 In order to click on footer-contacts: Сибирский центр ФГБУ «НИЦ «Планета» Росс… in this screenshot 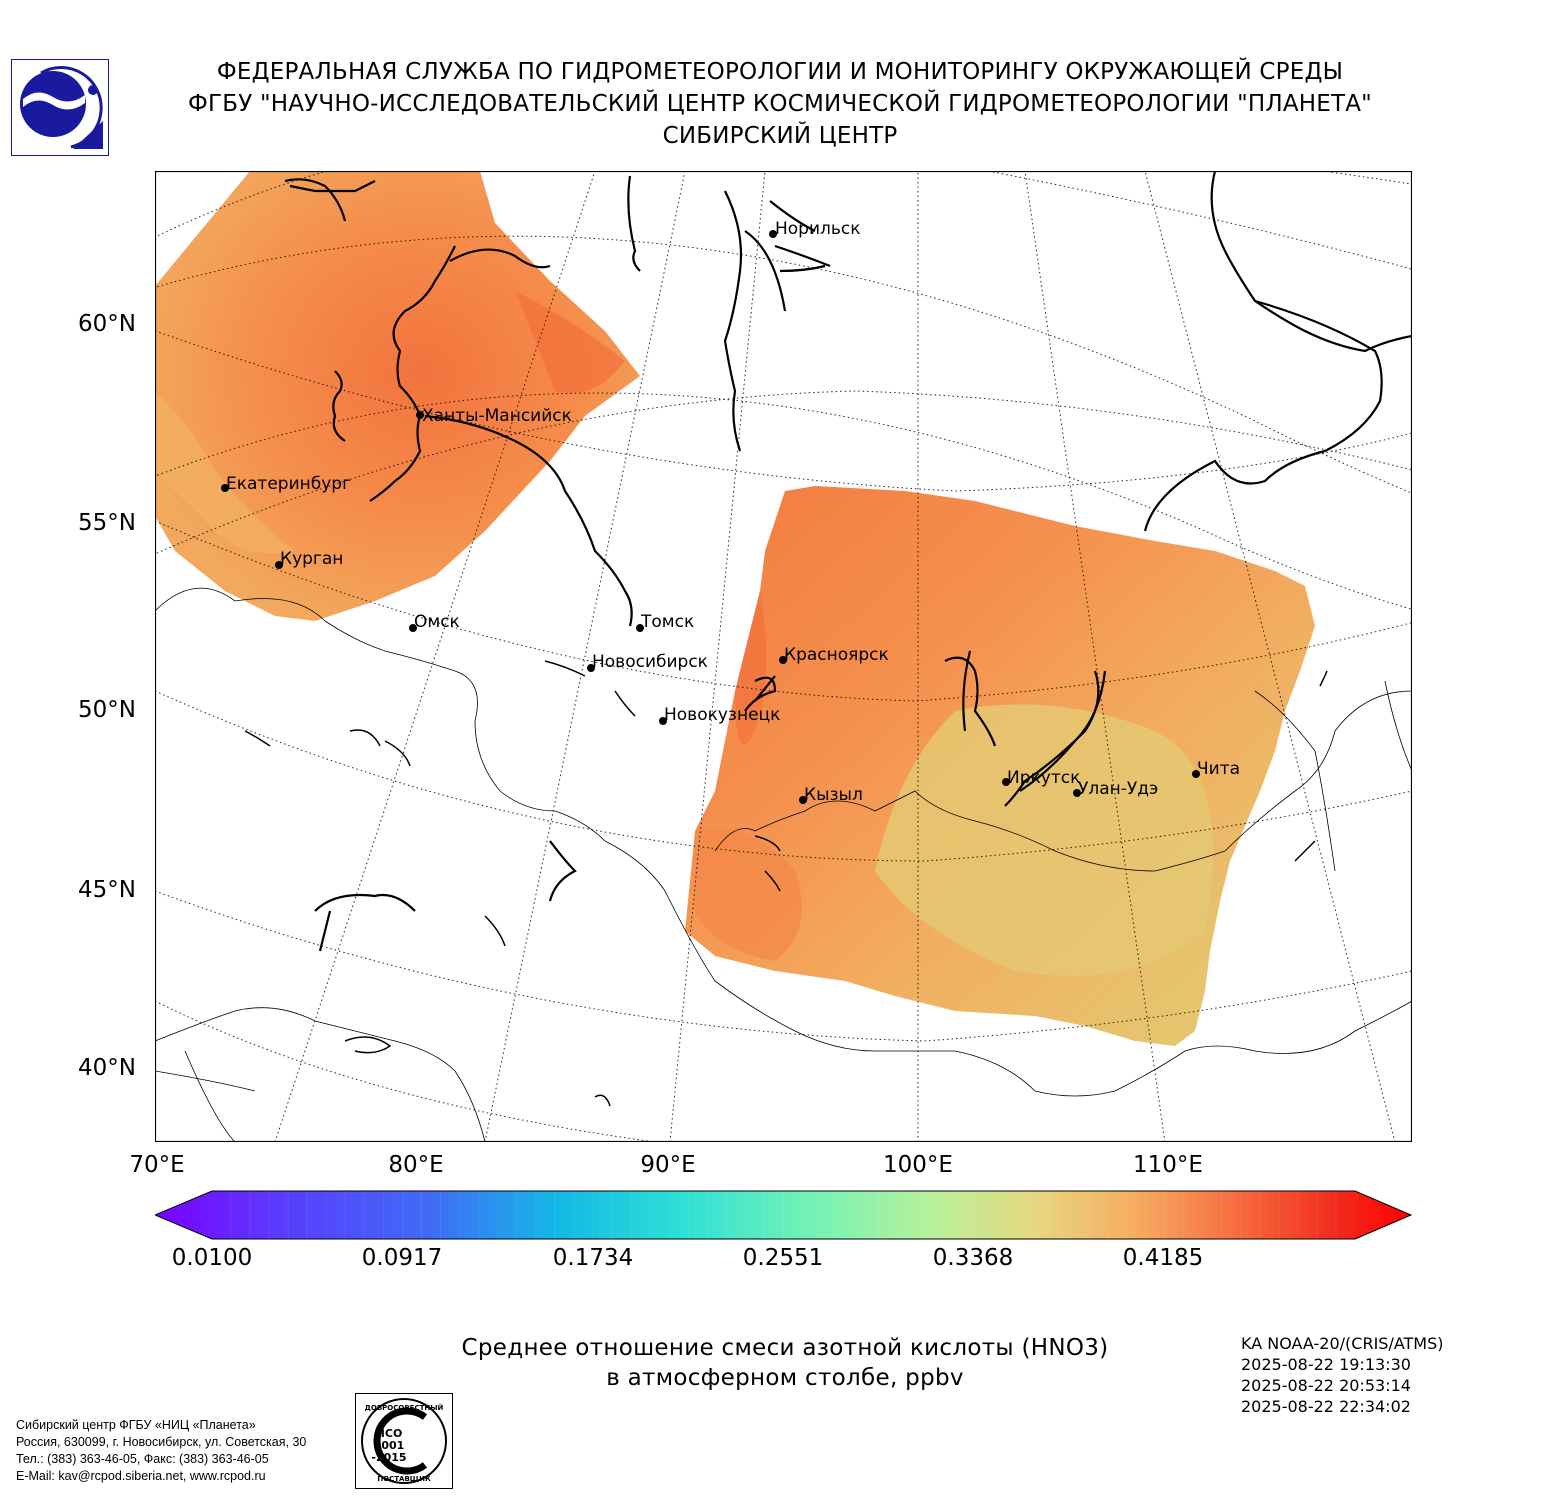, I will do `click(161, 1451)`.